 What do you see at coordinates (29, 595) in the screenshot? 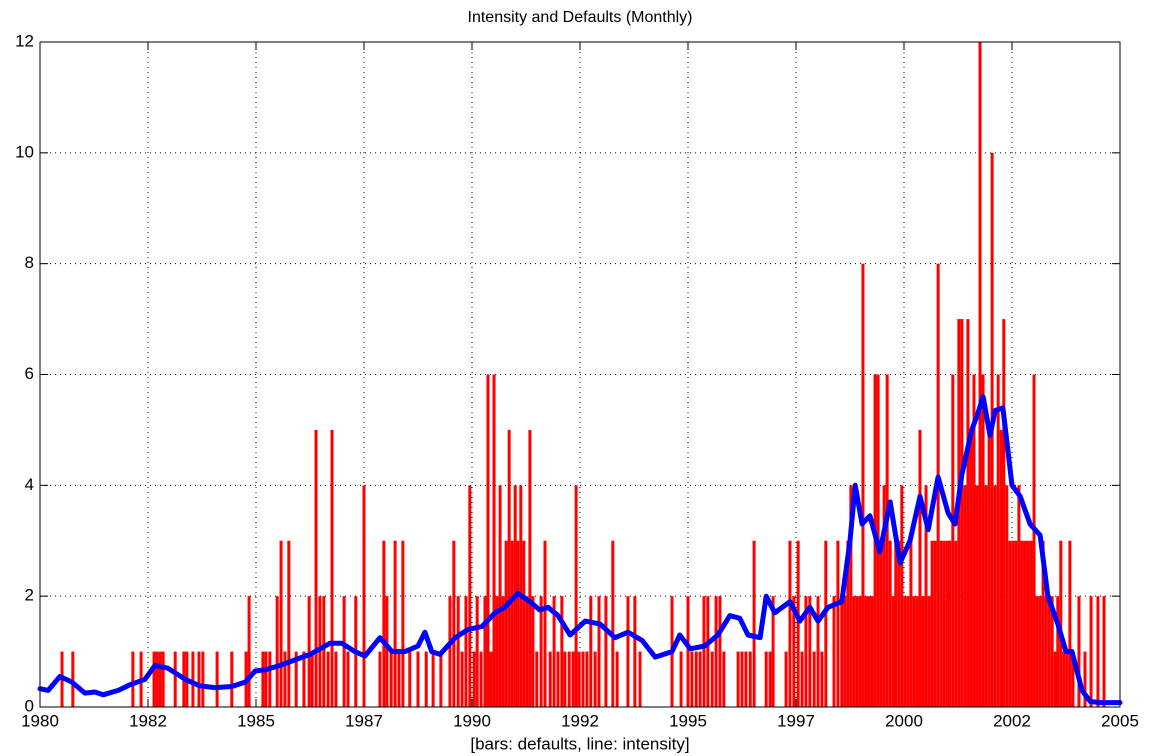
I see `y-tick-label: 2` at bounding box center [29, 595].